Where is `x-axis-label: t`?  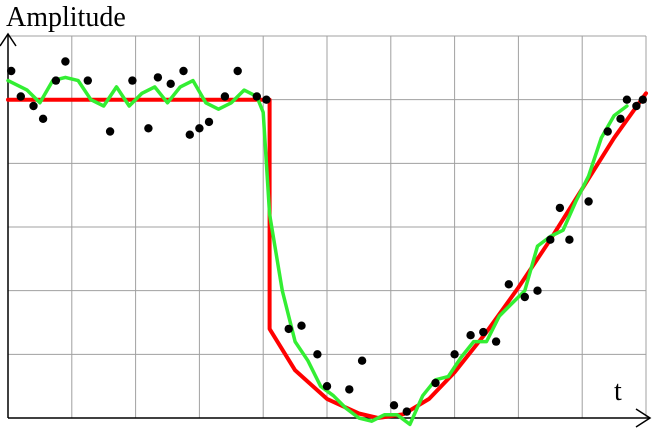 x-axis-label: t is located at coordinates (618, 391).